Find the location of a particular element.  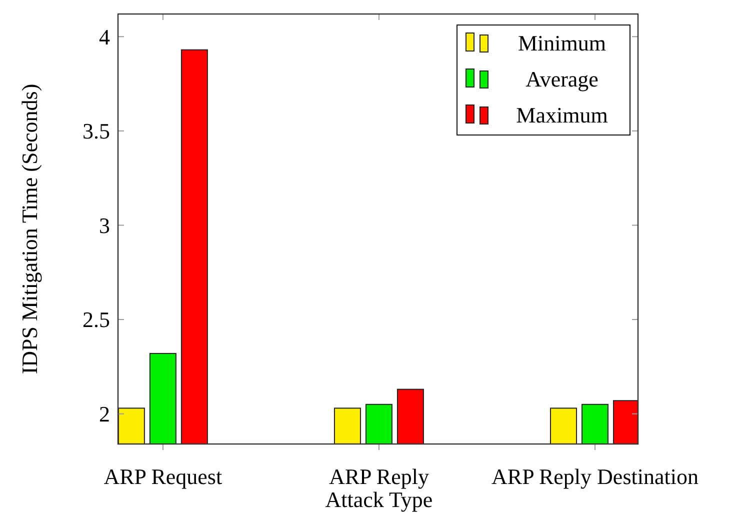

y-tick-label: 3 is located at coordinates (104, 225).